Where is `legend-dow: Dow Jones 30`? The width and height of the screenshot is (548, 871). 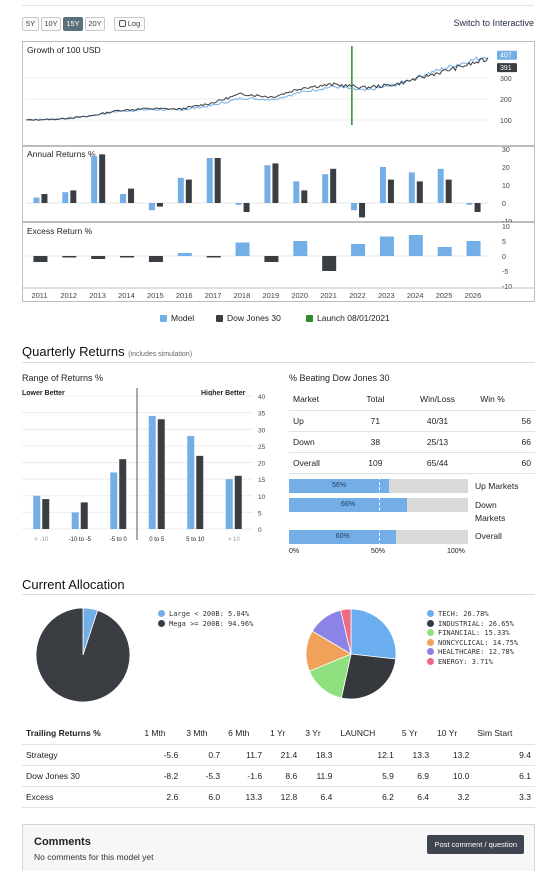
legend-dow: Dow Jones 30 is located at coordinates (248, 318).